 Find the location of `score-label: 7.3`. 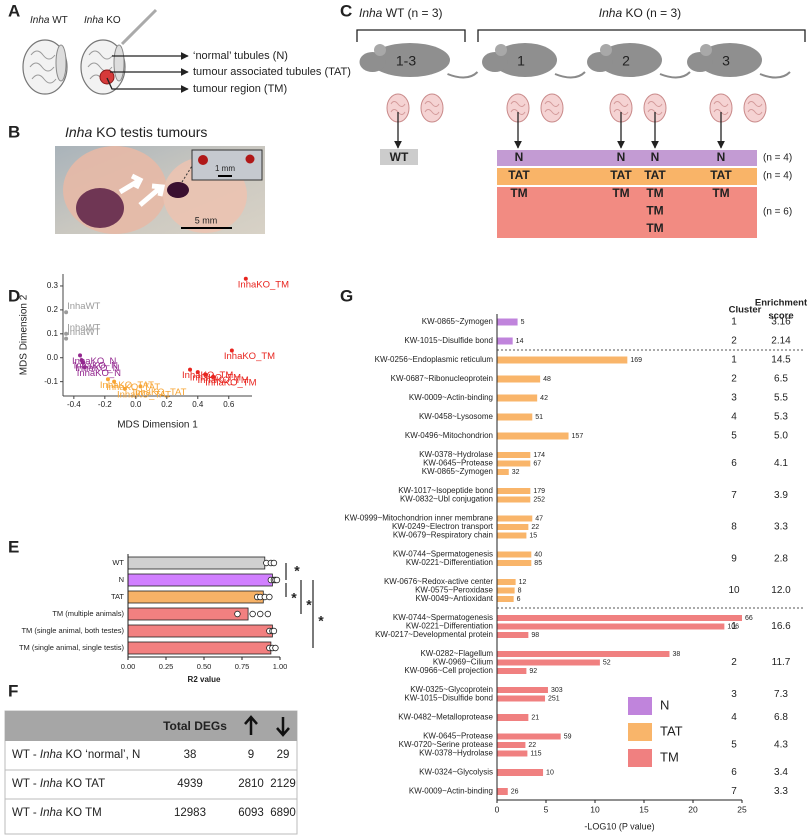

score-label: 7.3 is located at coordinates (781, 694).